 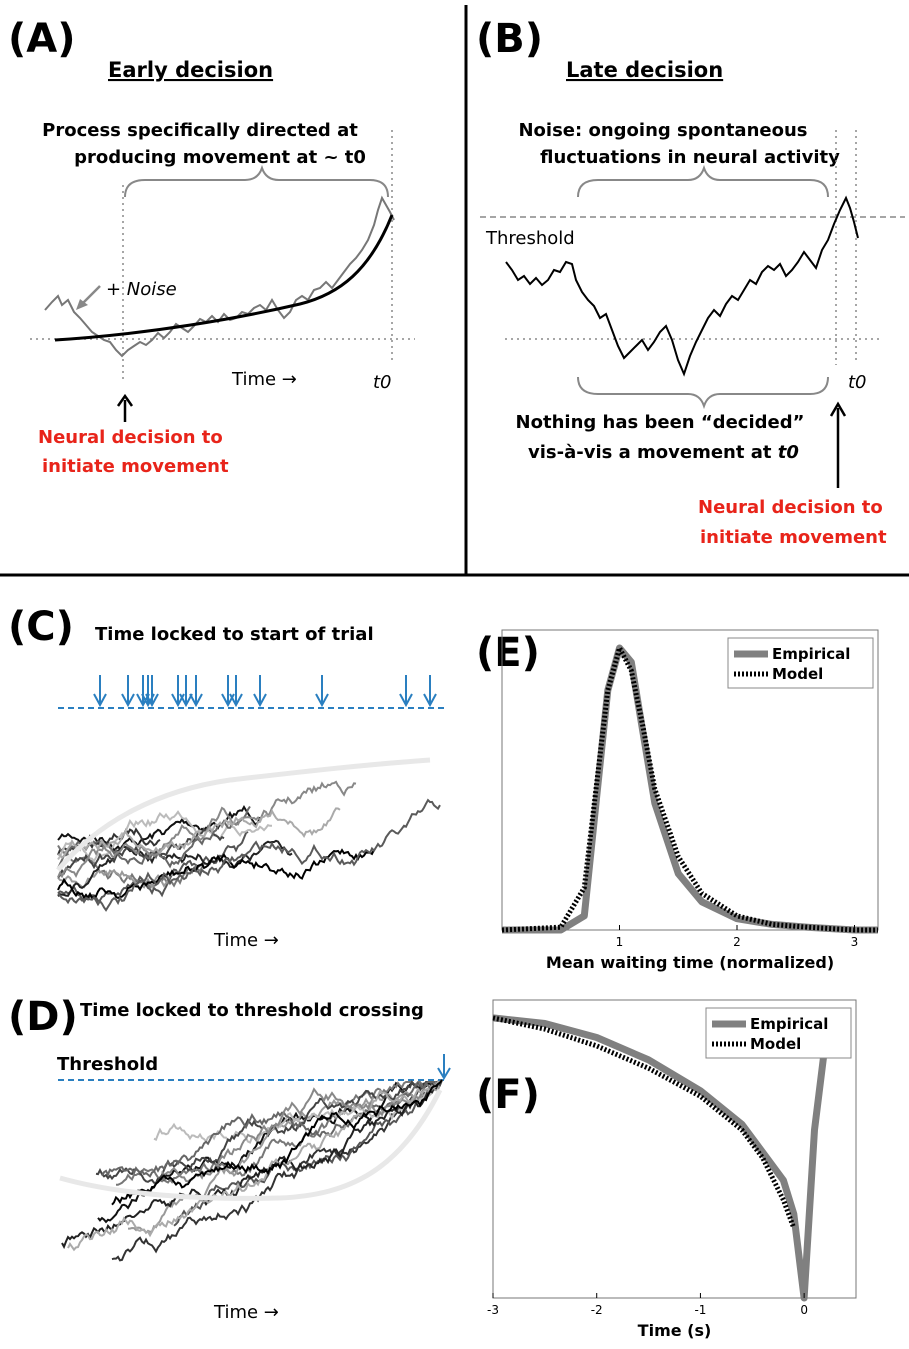 I want to click on panel-f-empirical-line, so click(x=665, y=1158).